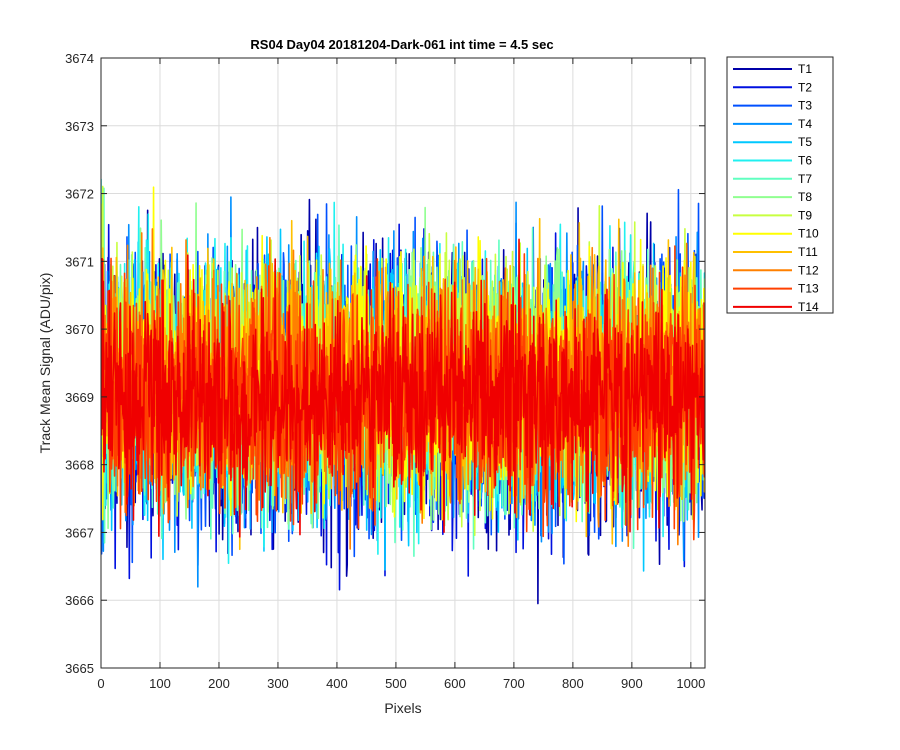 This screenshot has width=900, height=750. I want to click on legend-label-t12: T12, so click(808, 270).